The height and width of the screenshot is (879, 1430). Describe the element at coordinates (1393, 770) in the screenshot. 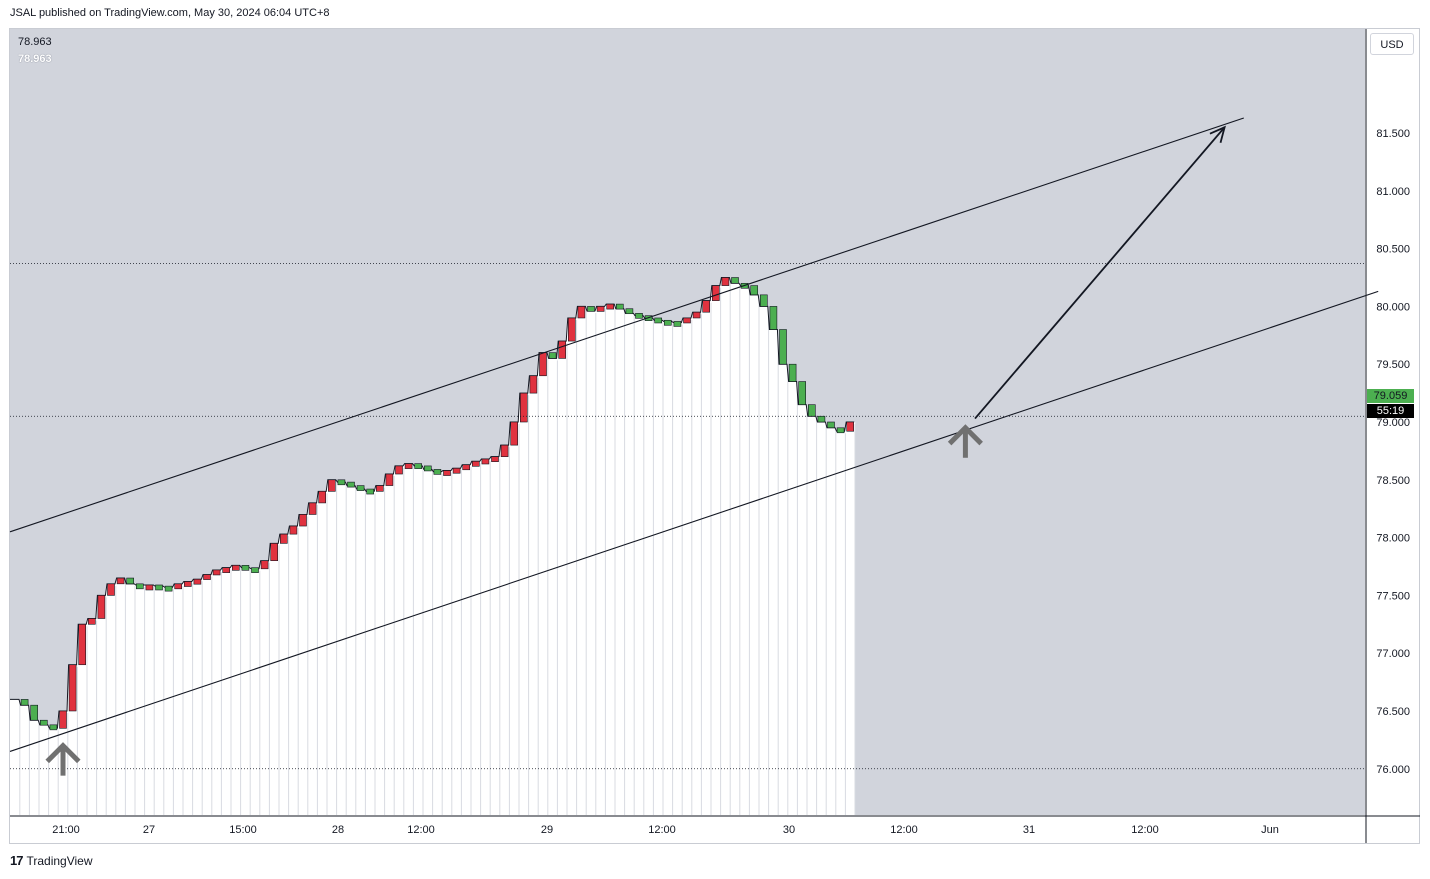

I see `price-axis-label: 76.000` at that location.